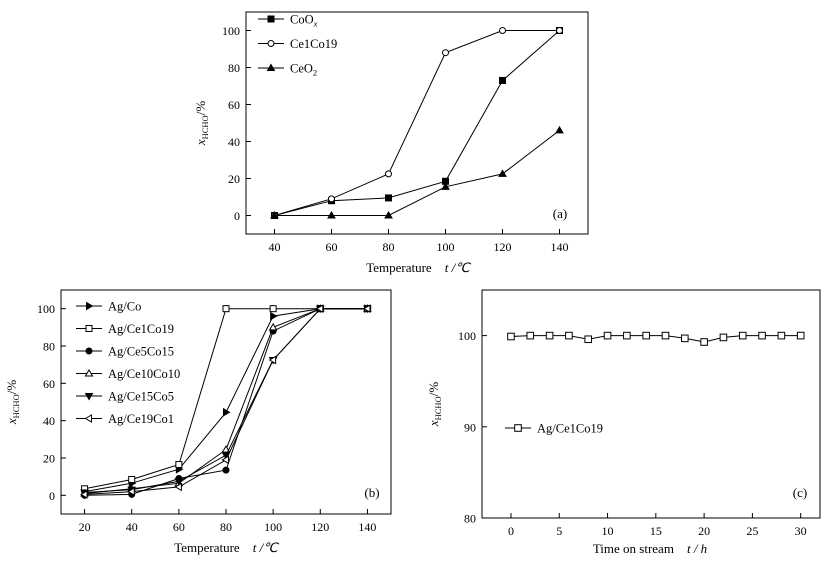 This screenshot has height=566, width=838. What do you see at coordinates (141, 352) in the screenshot?
I see `legend-entry-label: Ag/Ce5Co15` at bounding box center [141, 352].